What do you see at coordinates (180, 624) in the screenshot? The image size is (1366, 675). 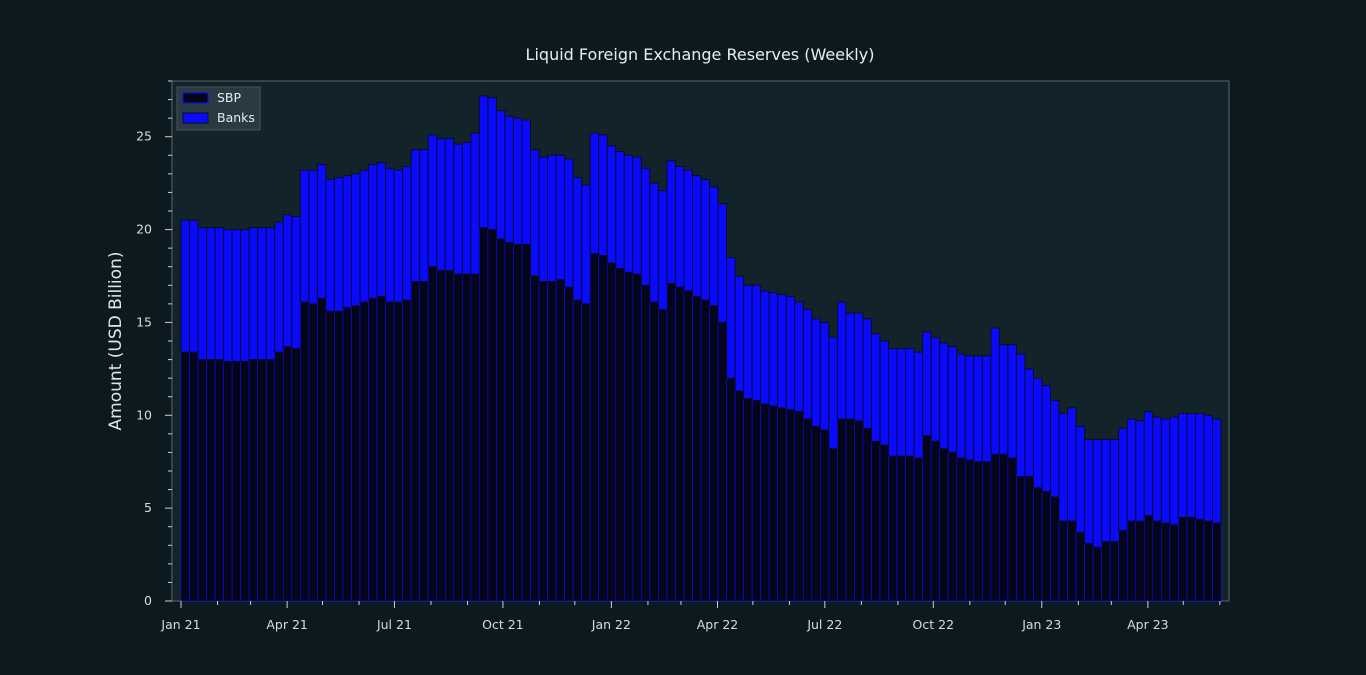 I see `x-tick-label: Jan 21` at bounding box center [180, 624].